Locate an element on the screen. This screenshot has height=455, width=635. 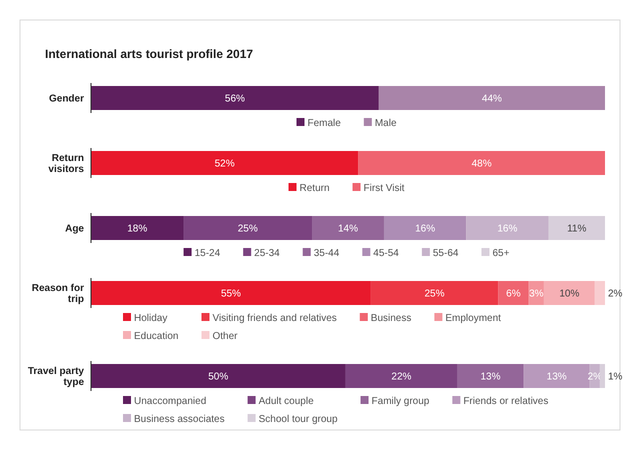
legend-label: 35-44 is located at coordinates (327, 253).